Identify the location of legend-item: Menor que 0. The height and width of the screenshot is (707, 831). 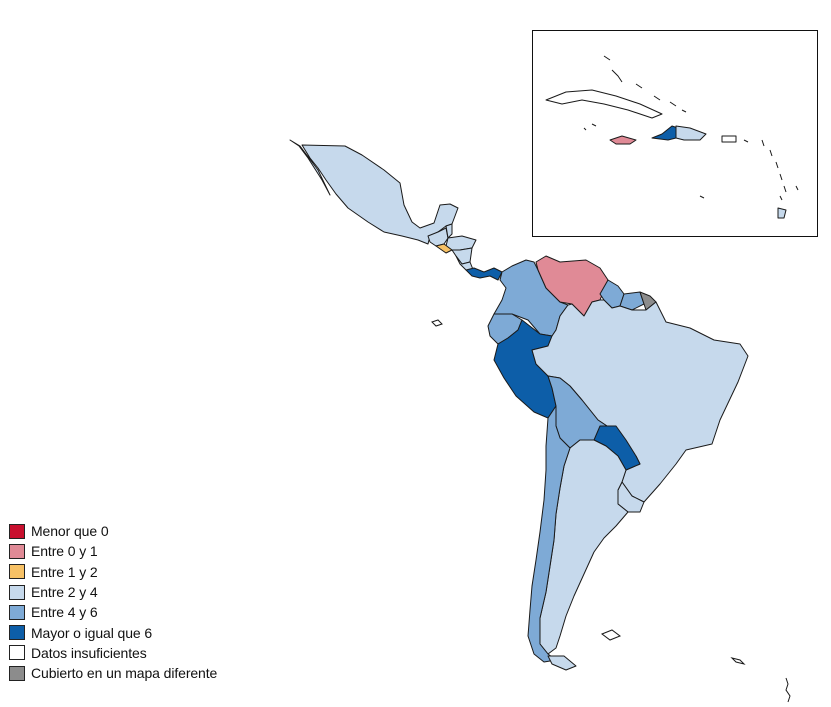
(113, 531).